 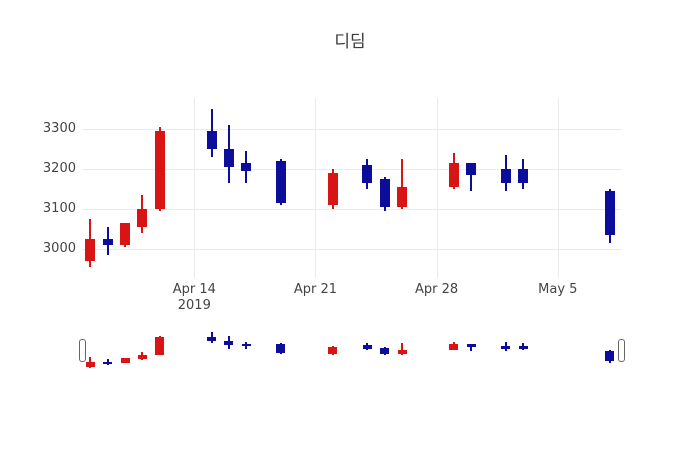 What do you see at coordinates (59, 208) in the screenshot?
I see `y-axis-tick-label: 3100` at bounding box center [59, 208].